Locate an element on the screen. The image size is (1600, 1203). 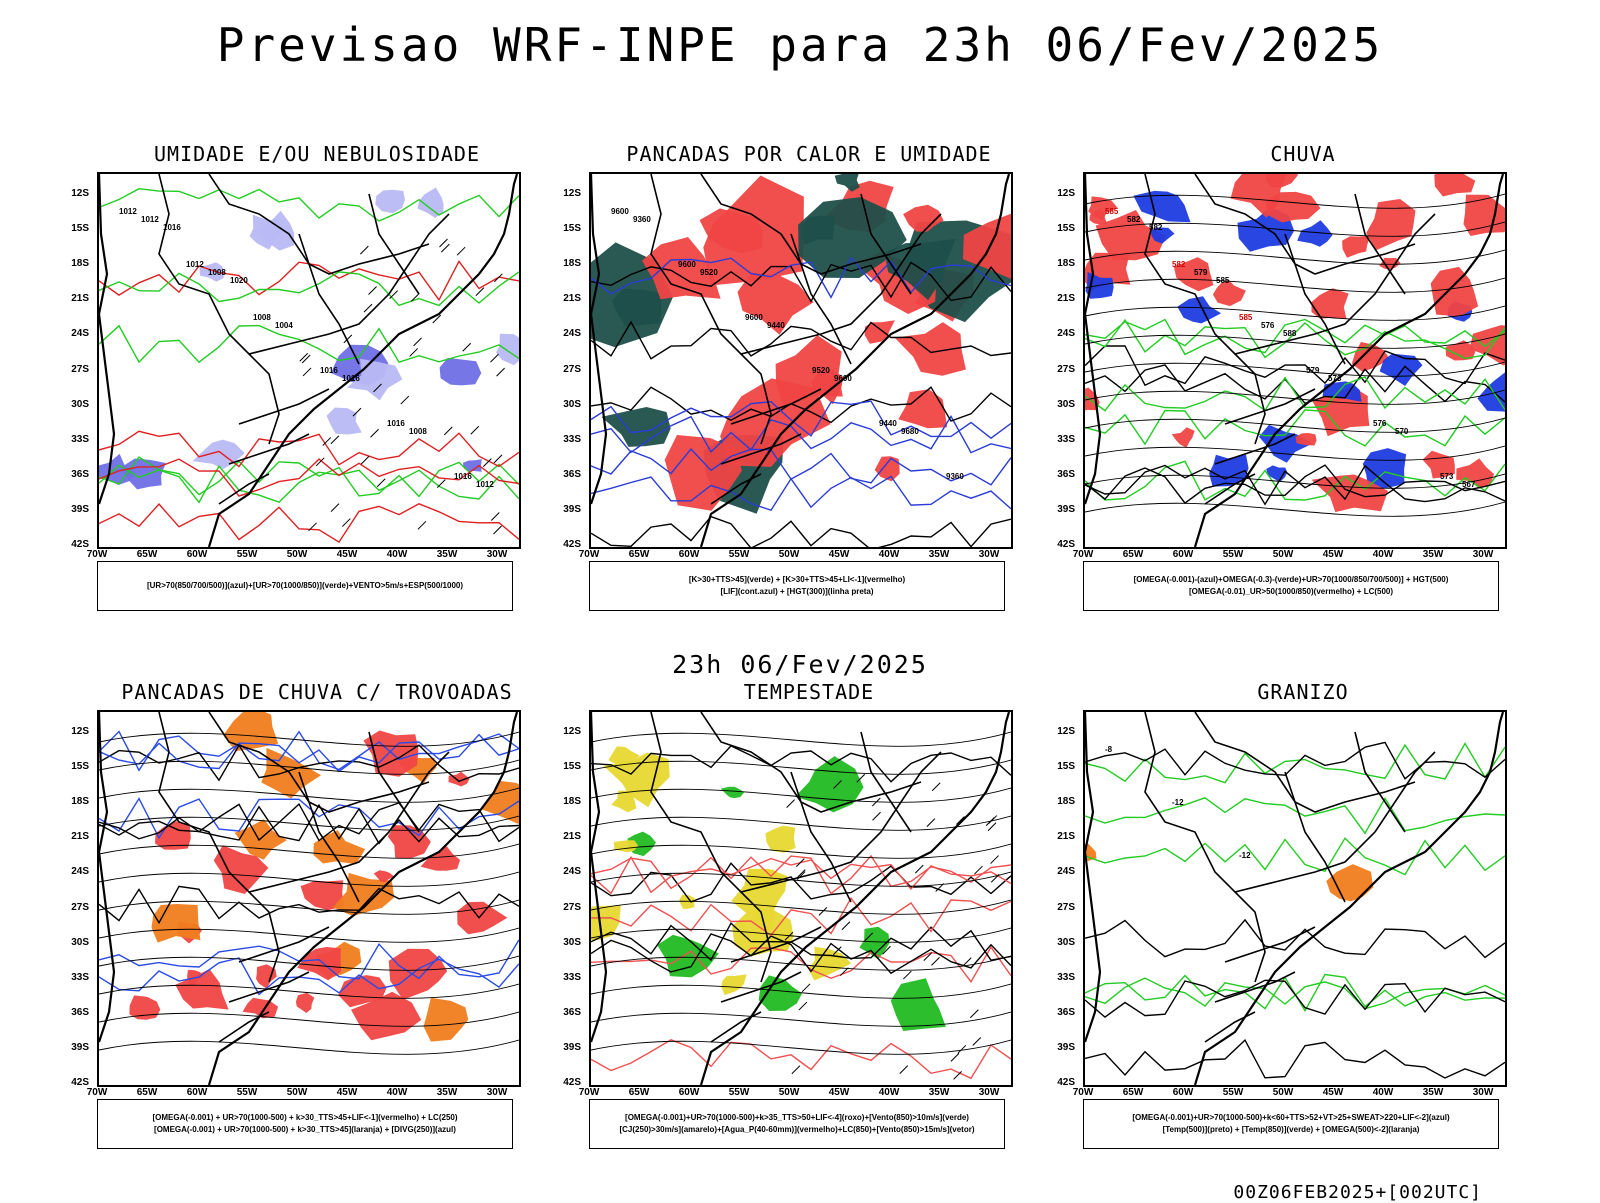
latitude-tick-label: 33S is located at coordinates (1066, 977).